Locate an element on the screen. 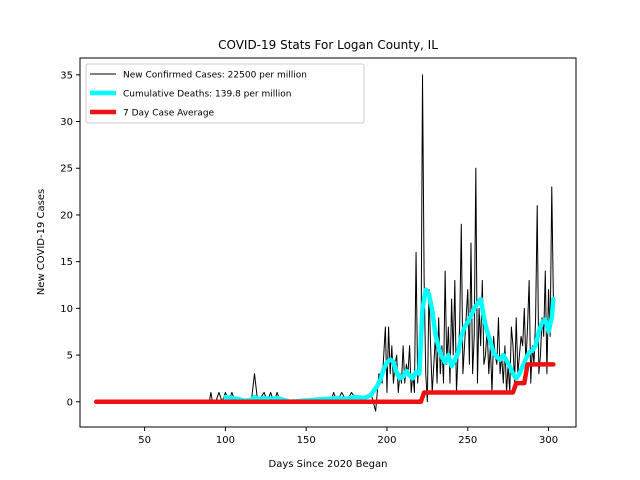 This screenshot has width=640, height=480. x-tick-label: 250 is located at coordinates (467, 440).